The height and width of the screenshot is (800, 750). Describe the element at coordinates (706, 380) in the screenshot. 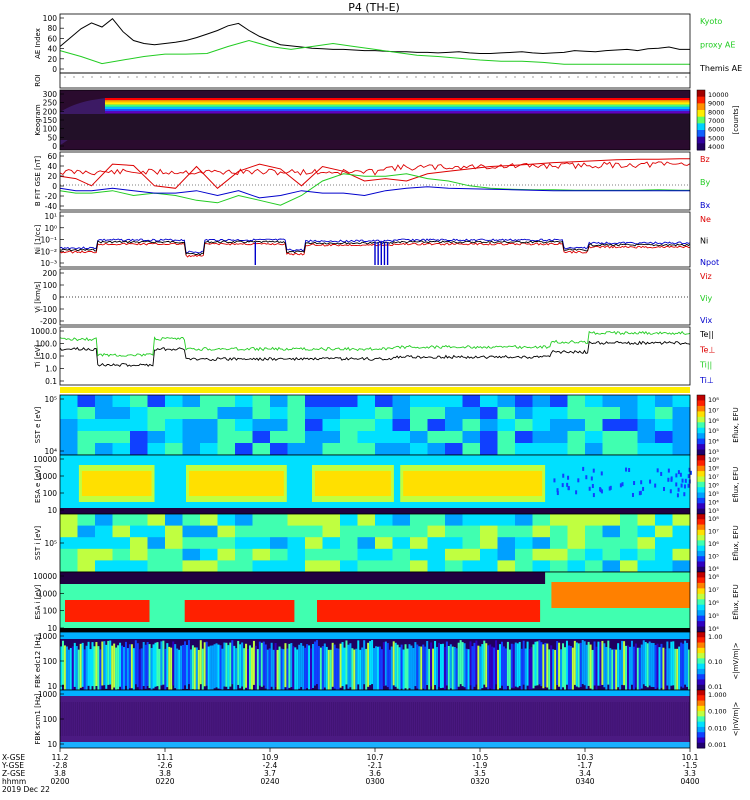

I see `legend-entry: Ti⊥` at that location.